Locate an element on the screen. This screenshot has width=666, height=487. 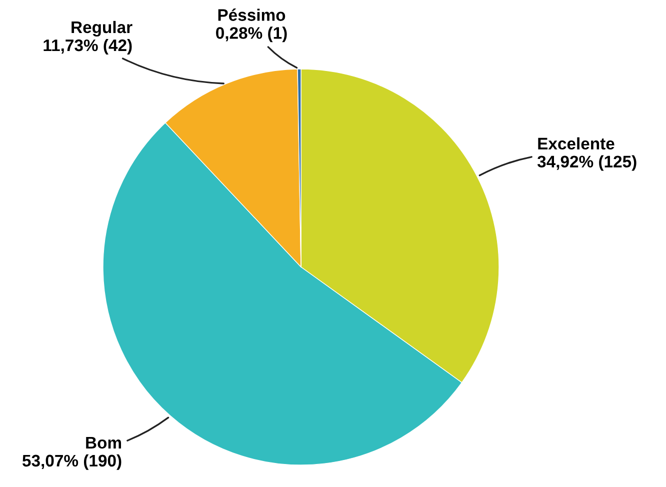
slice-label: Péssimo is located at coordinates (252, 14).